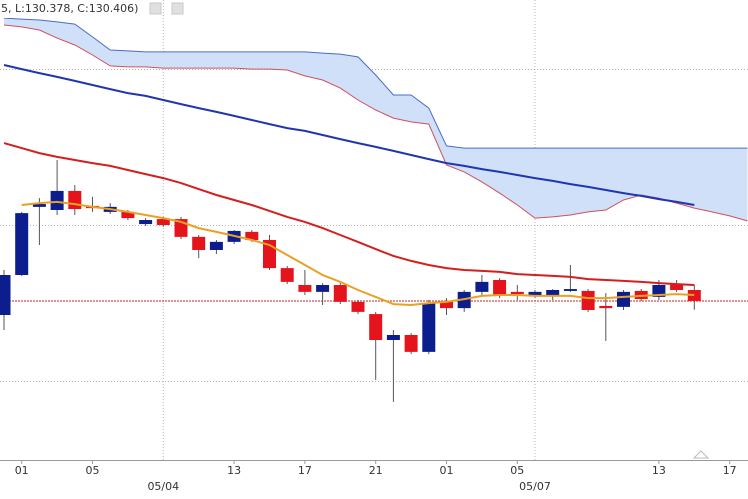 Image resolution: width=748 pixels, height=499 pixels. I want to click on header-bg, so click(73, 9).